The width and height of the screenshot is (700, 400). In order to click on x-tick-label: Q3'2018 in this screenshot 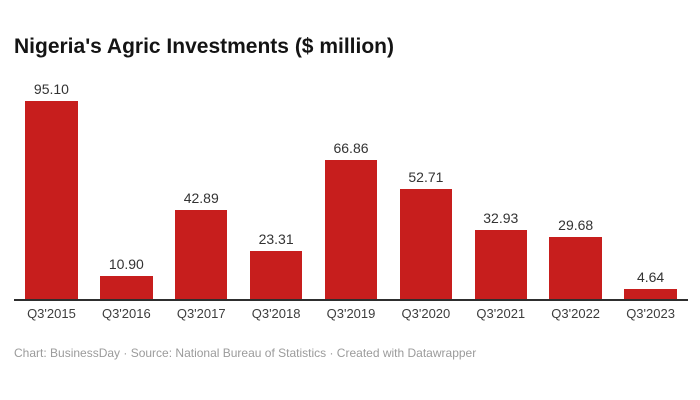, I will do `click(276, 313)`.